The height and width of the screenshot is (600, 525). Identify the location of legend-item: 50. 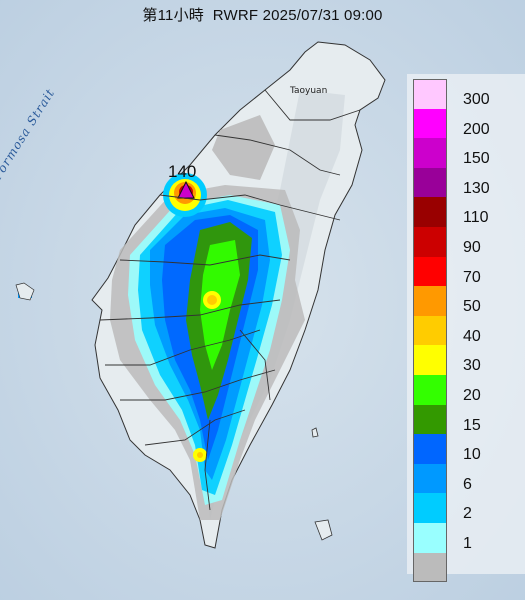
(469, 301).